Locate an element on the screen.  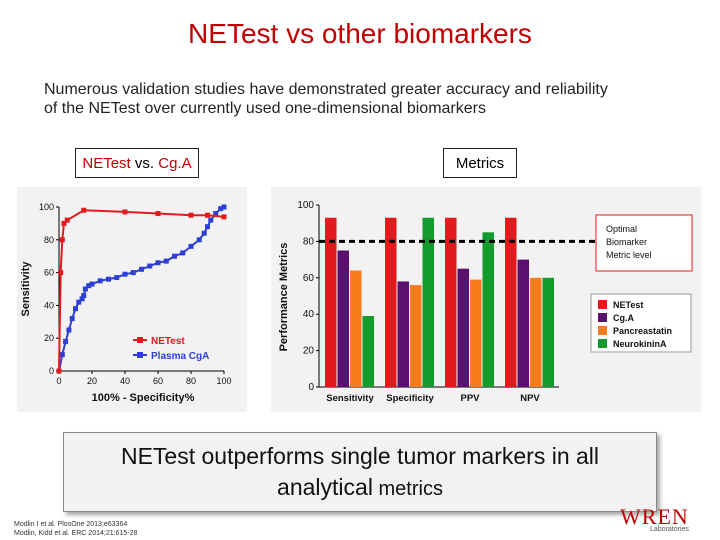
bar-netest-sensitivity is located at coordinates (331, 302).